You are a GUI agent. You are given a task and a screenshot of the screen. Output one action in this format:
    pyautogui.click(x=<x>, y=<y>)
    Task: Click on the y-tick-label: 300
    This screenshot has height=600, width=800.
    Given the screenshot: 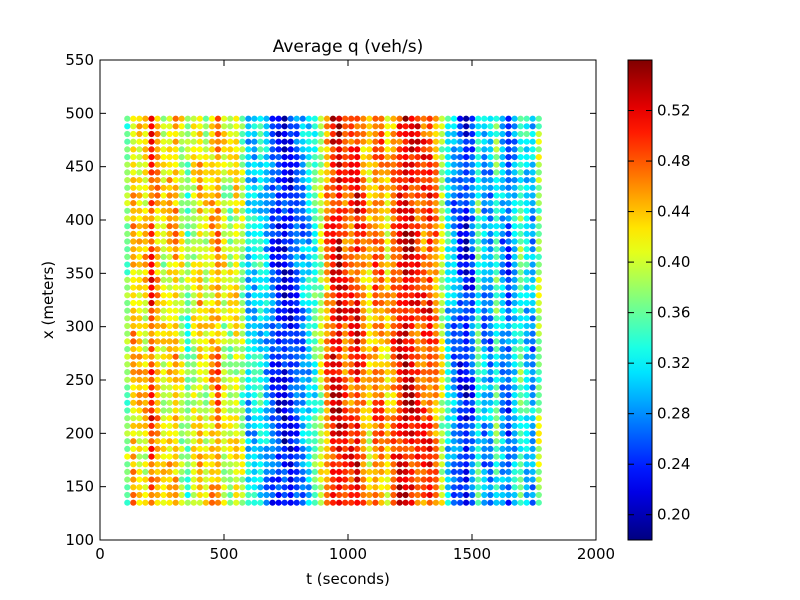 What is the action you would take?
    pyautogui.click(x=79, y=327)
    